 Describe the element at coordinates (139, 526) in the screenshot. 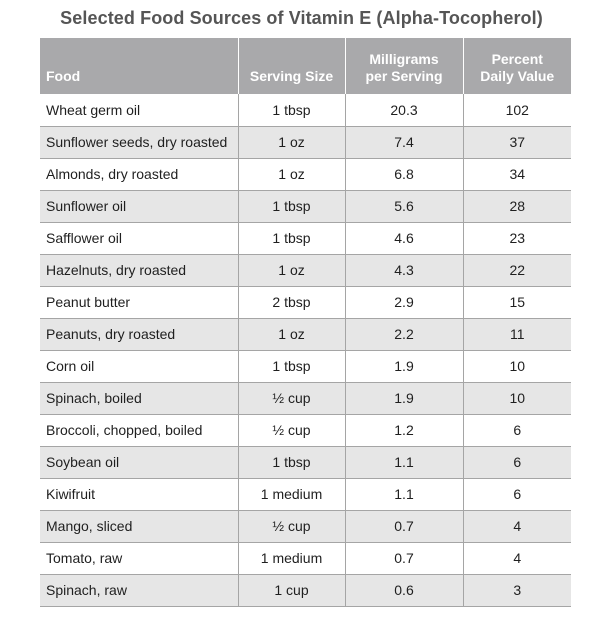

I see `food-cell: Mango, sliced` at that location.